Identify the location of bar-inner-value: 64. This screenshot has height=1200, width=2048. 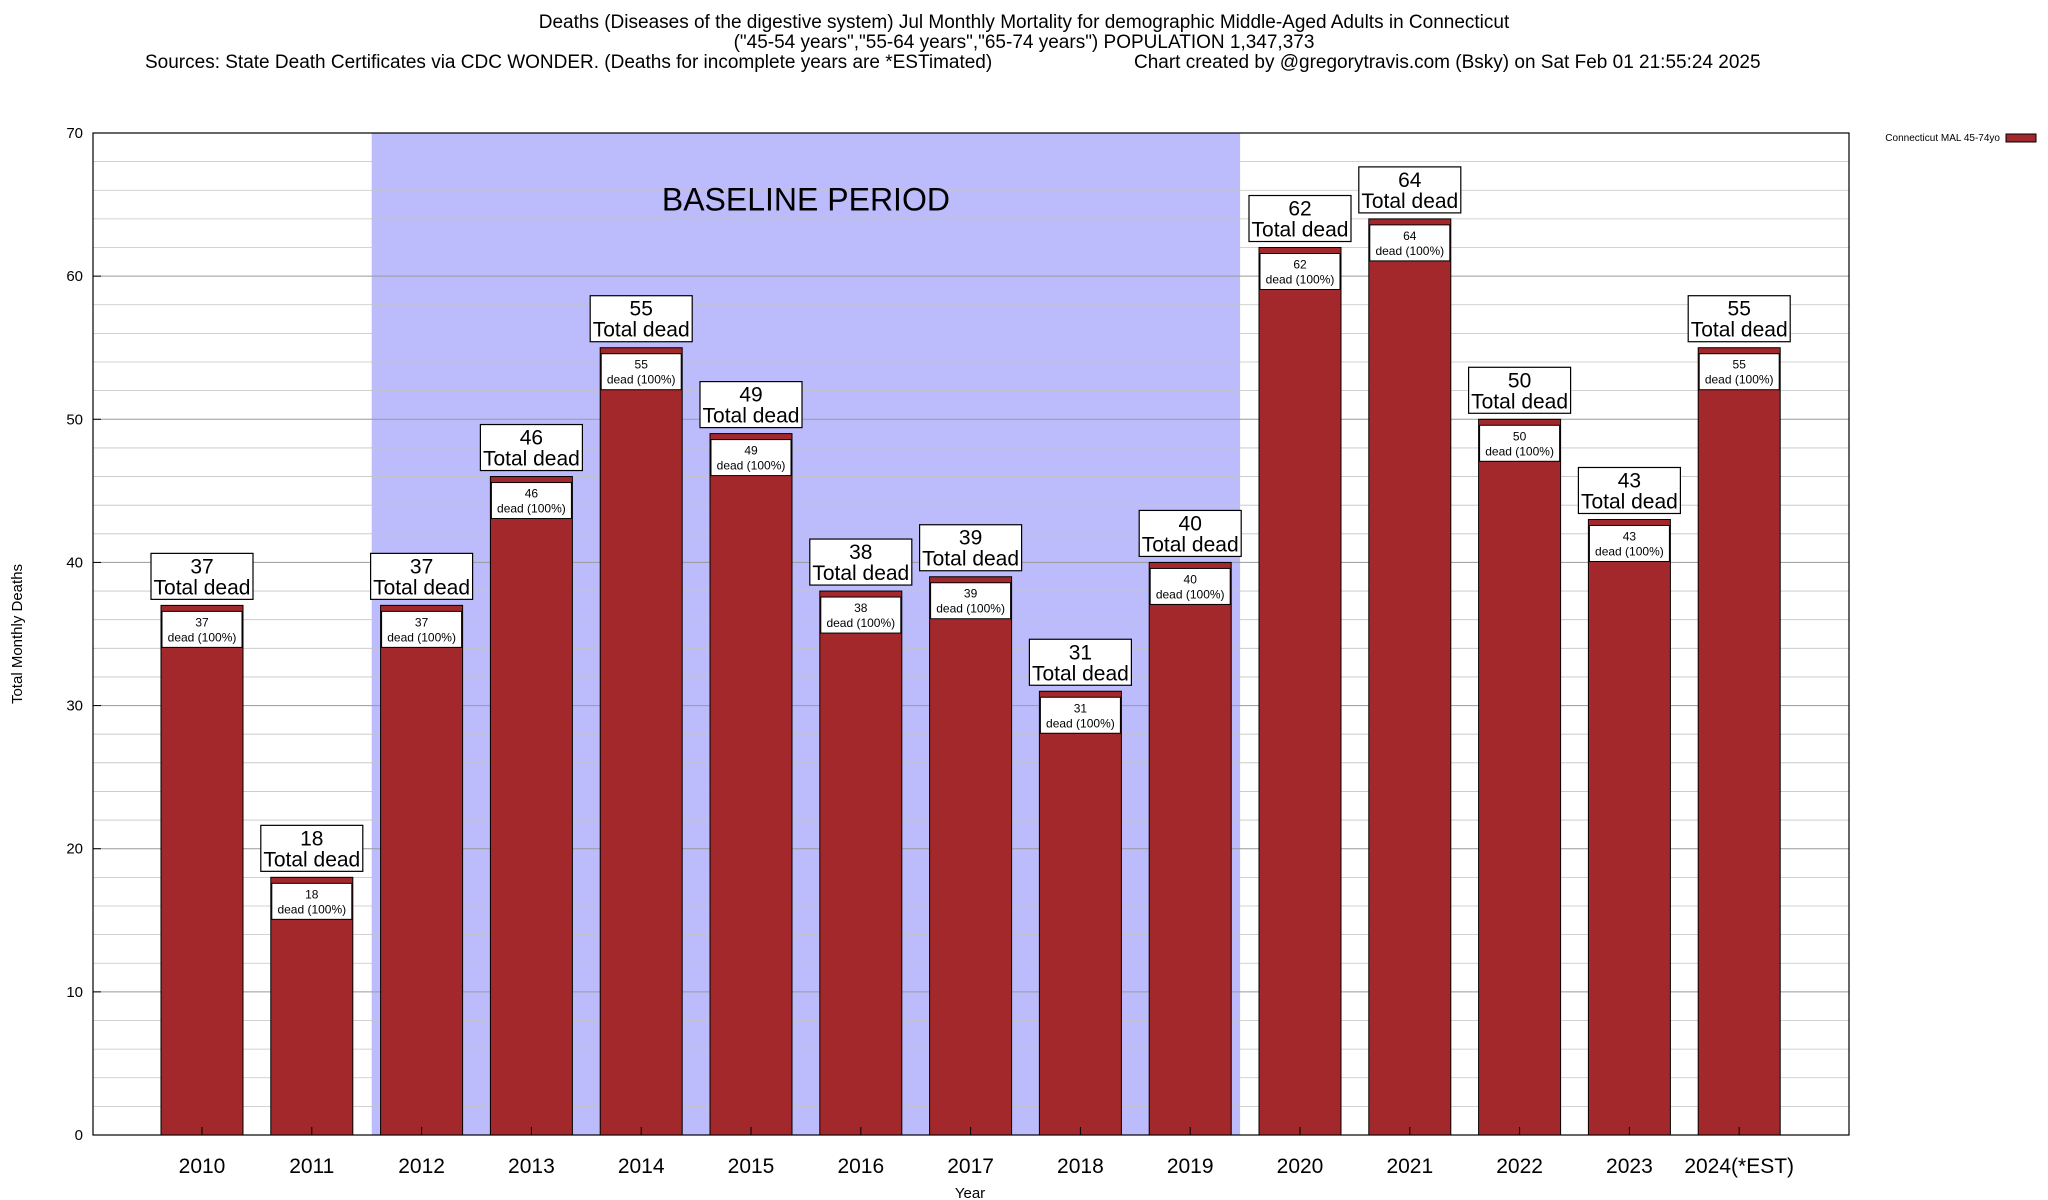
(1410, 236).